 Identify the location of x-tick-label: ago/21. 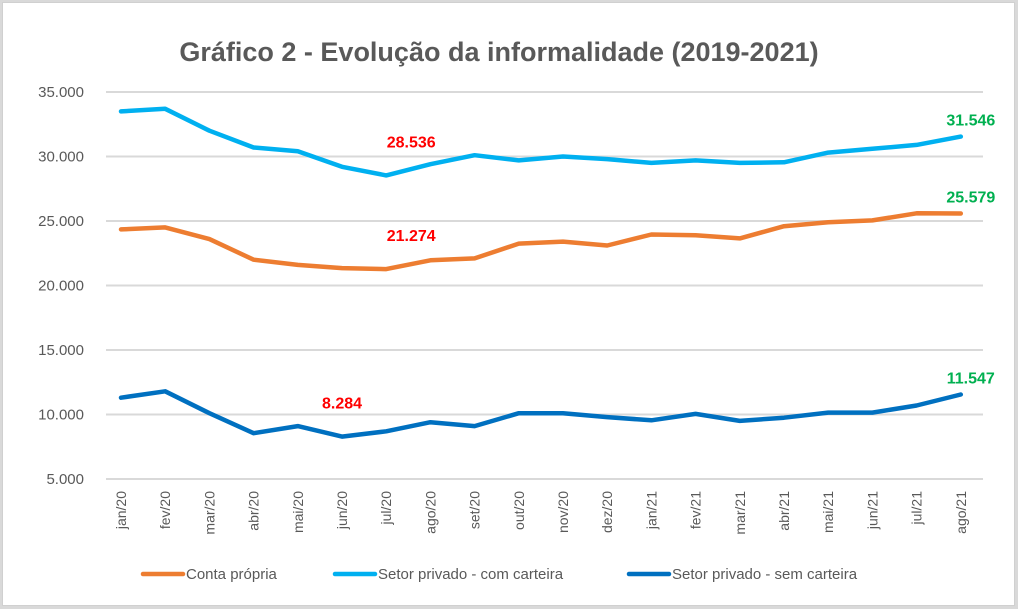
(961, 512).